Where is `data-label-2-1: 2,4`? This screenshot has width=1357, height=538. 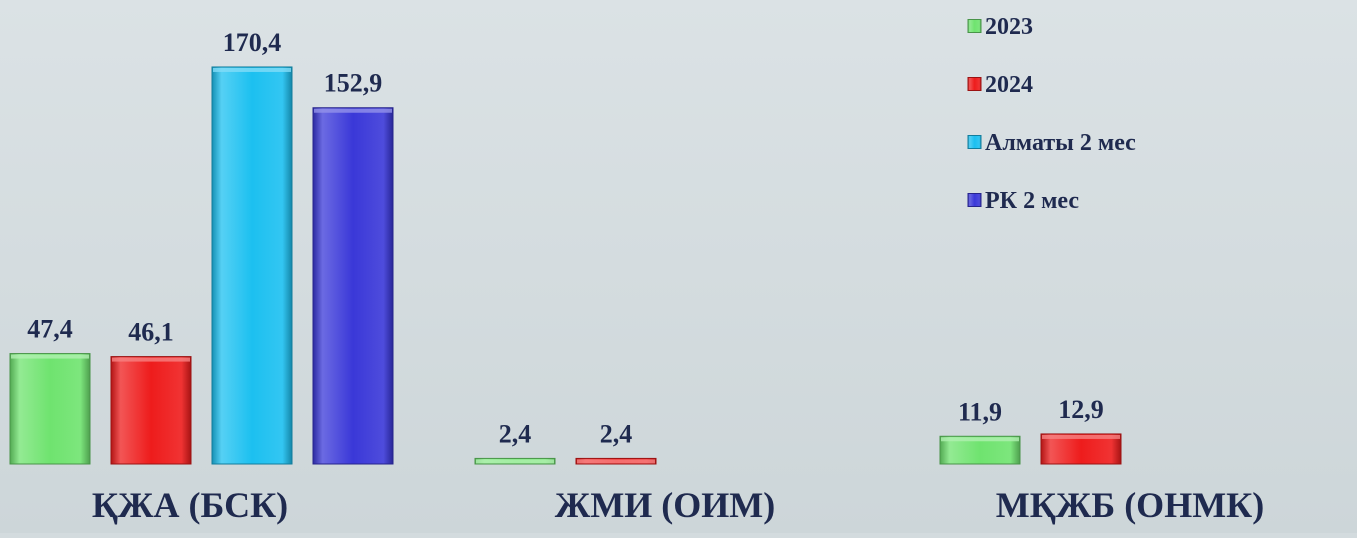
data-label-2-1: 2,4 is located at coordinates (515, 433).